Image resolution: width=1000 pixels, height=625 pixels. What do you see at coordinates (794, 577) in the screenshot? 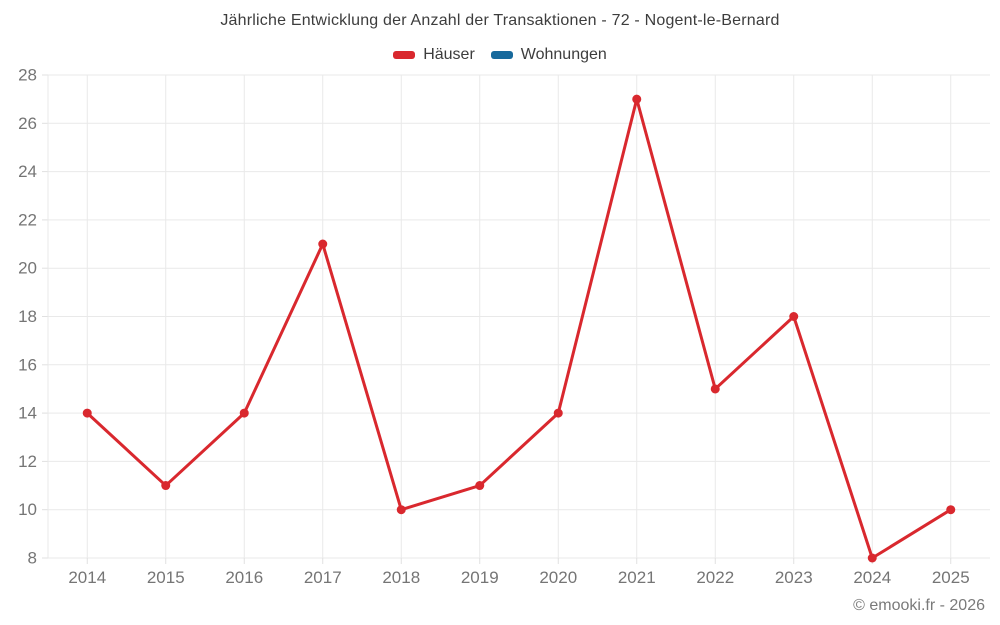
I see `x-axis-label: 2023` at bounding box center [794, 577].